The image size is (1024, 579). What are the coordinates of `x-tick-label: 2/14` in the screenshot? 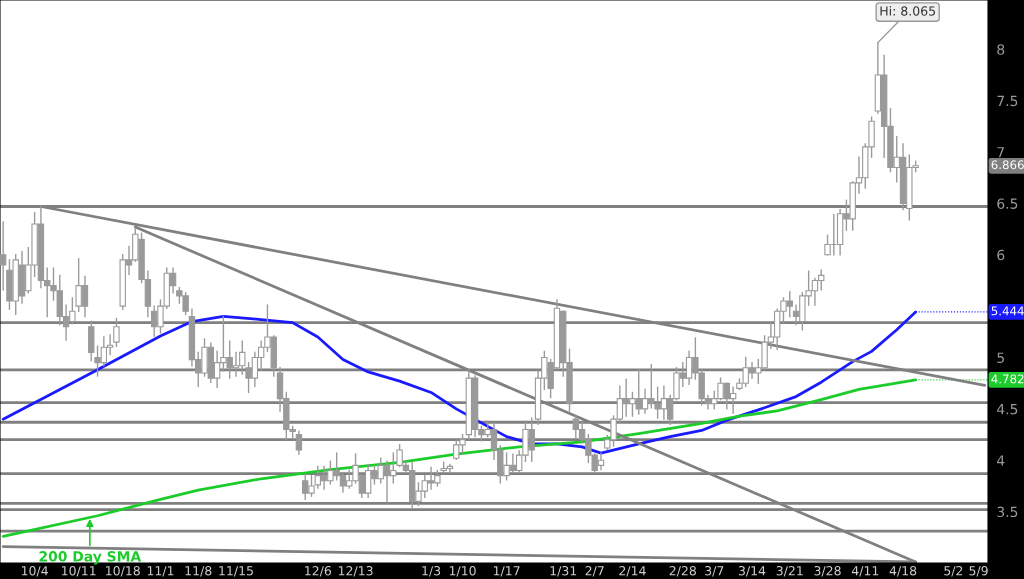 It's located at (632, 571).